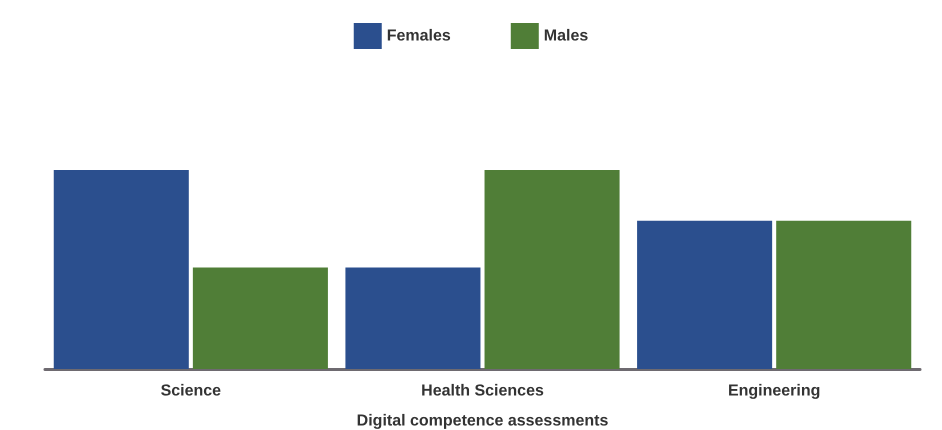 The image size is (942, 430). What do you see at coordinates (482, 421) in the screenshot?
I see `x-axis-title: Digital competence assessments` at bounding box center [482, 421].